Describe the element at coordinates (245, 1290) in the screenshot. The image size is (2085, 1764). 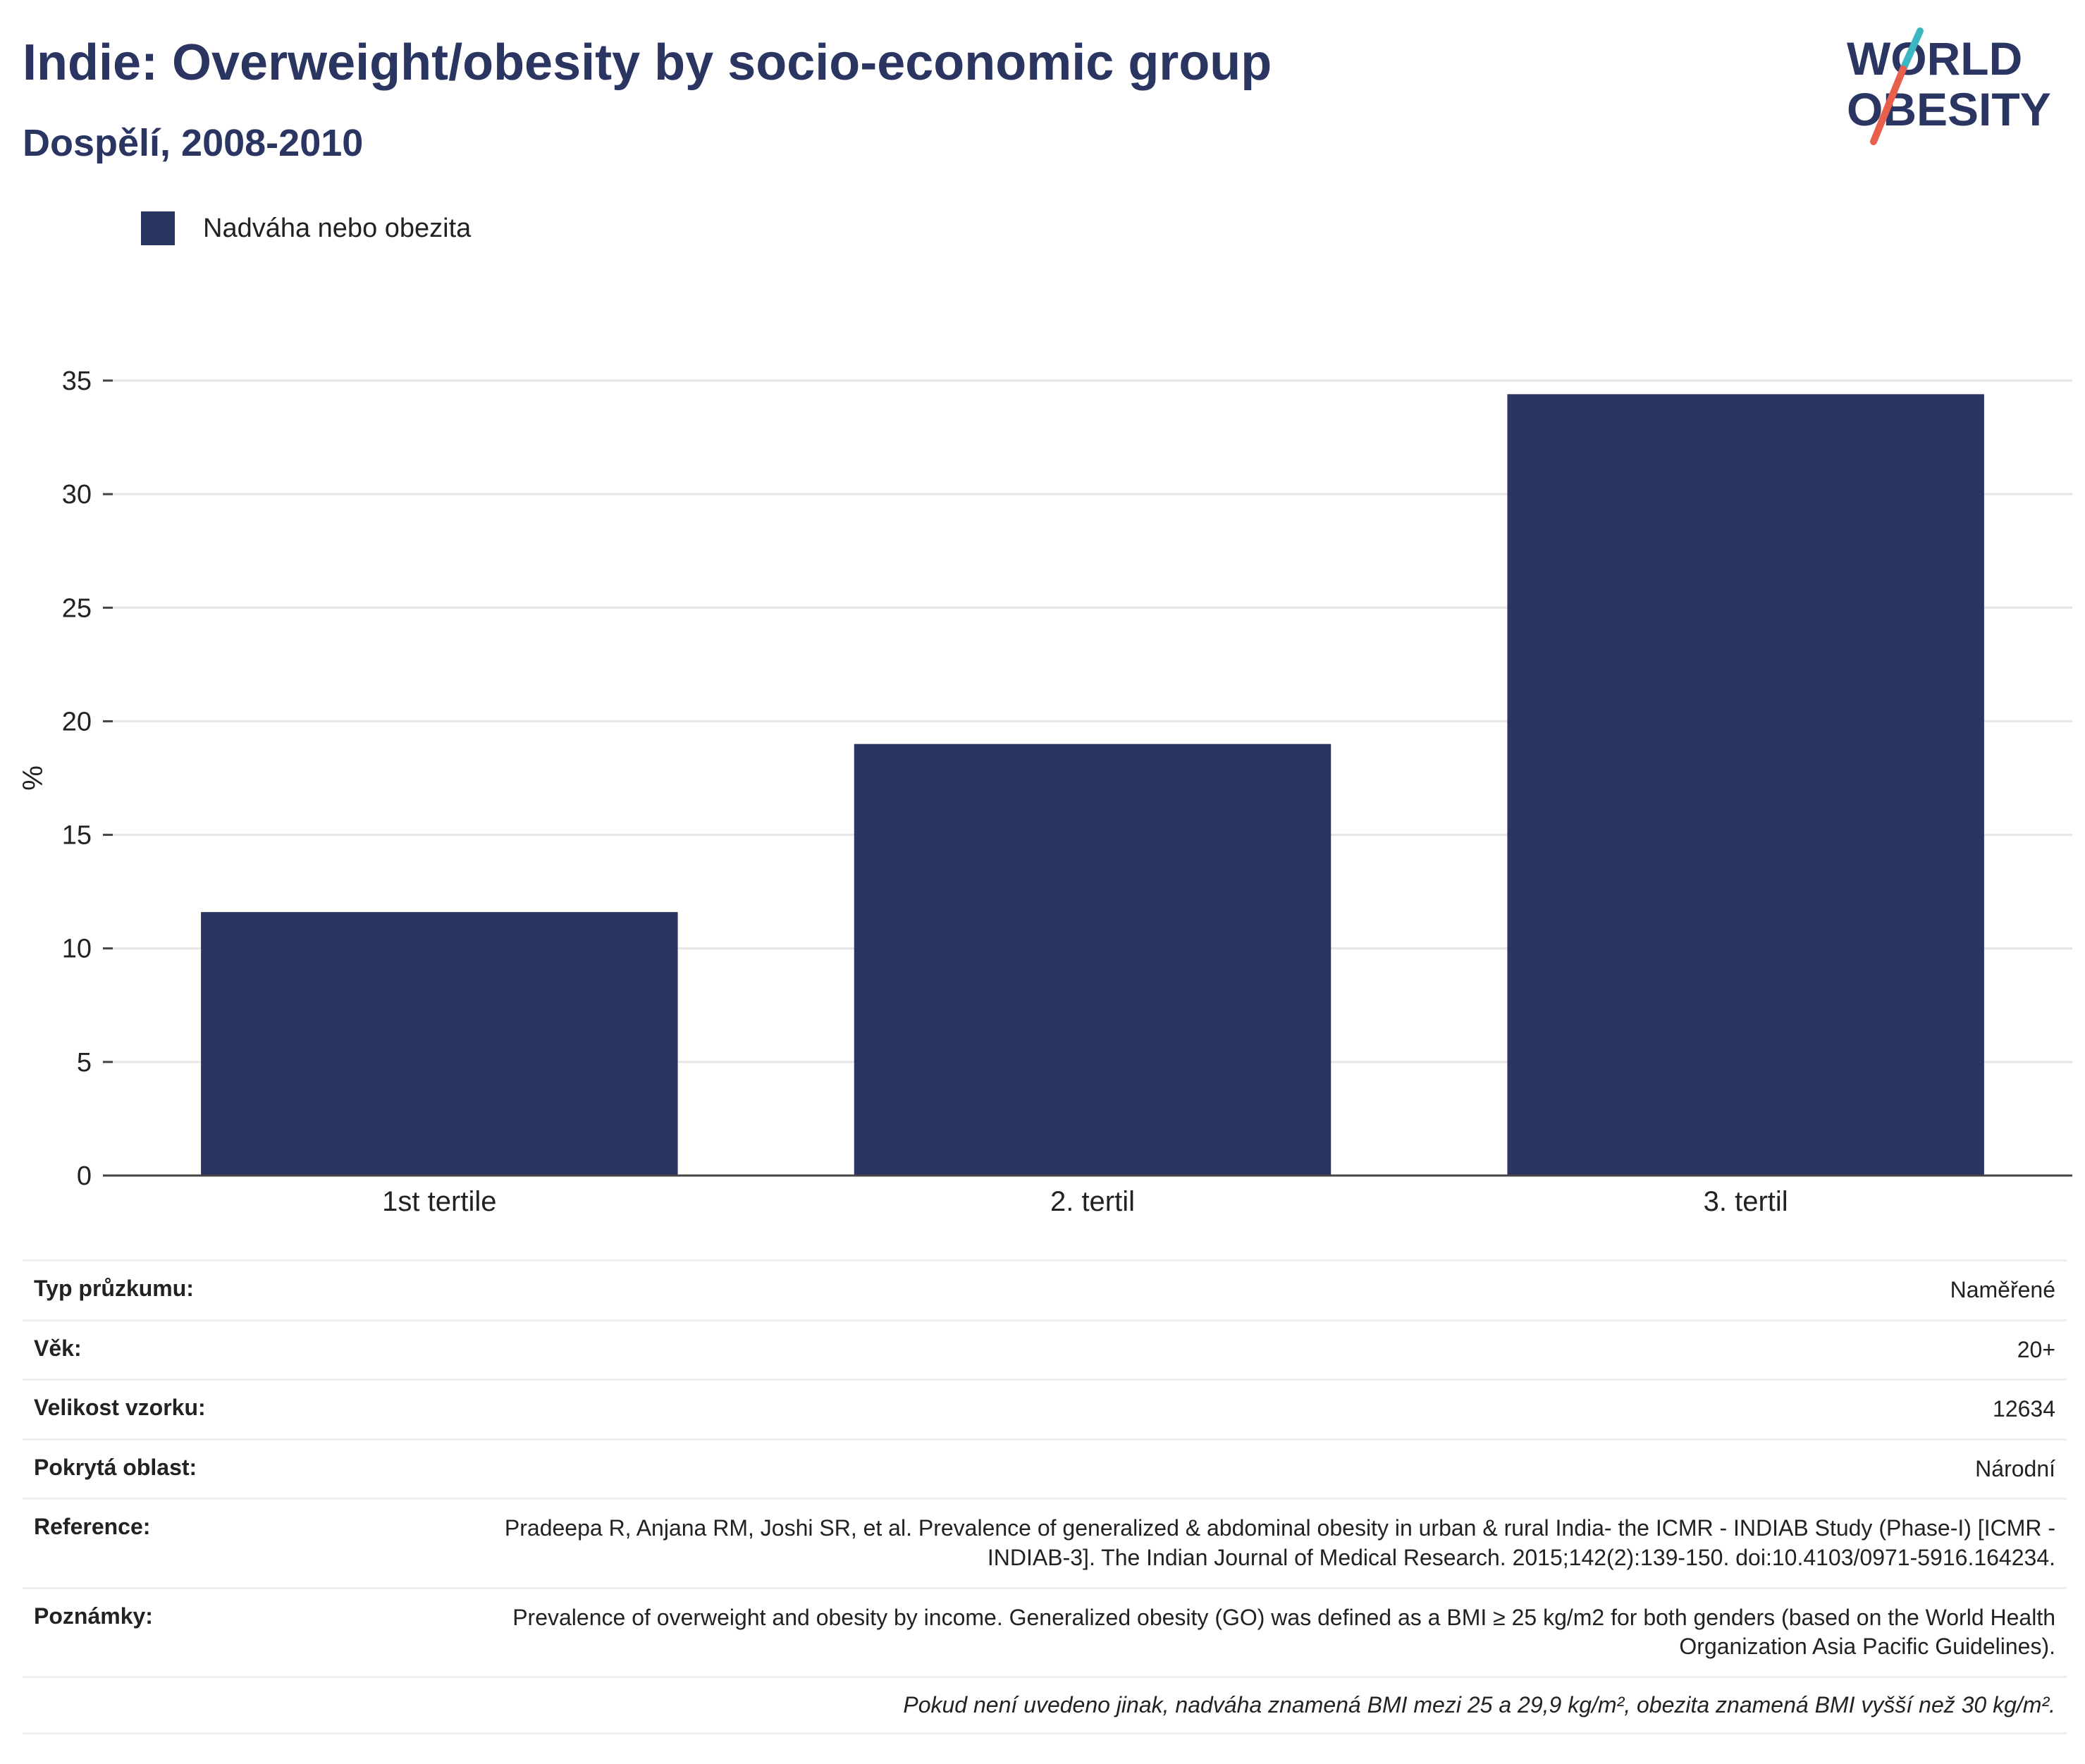
I see `meta-key: Typ průzkumu:` at that location.